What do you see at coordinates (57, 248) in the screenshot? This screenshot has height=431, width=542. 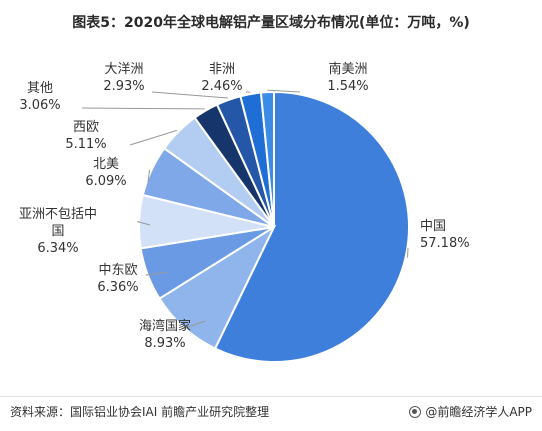 I see `slice-value-4: 6.34%` at bounding box center [57, 248].